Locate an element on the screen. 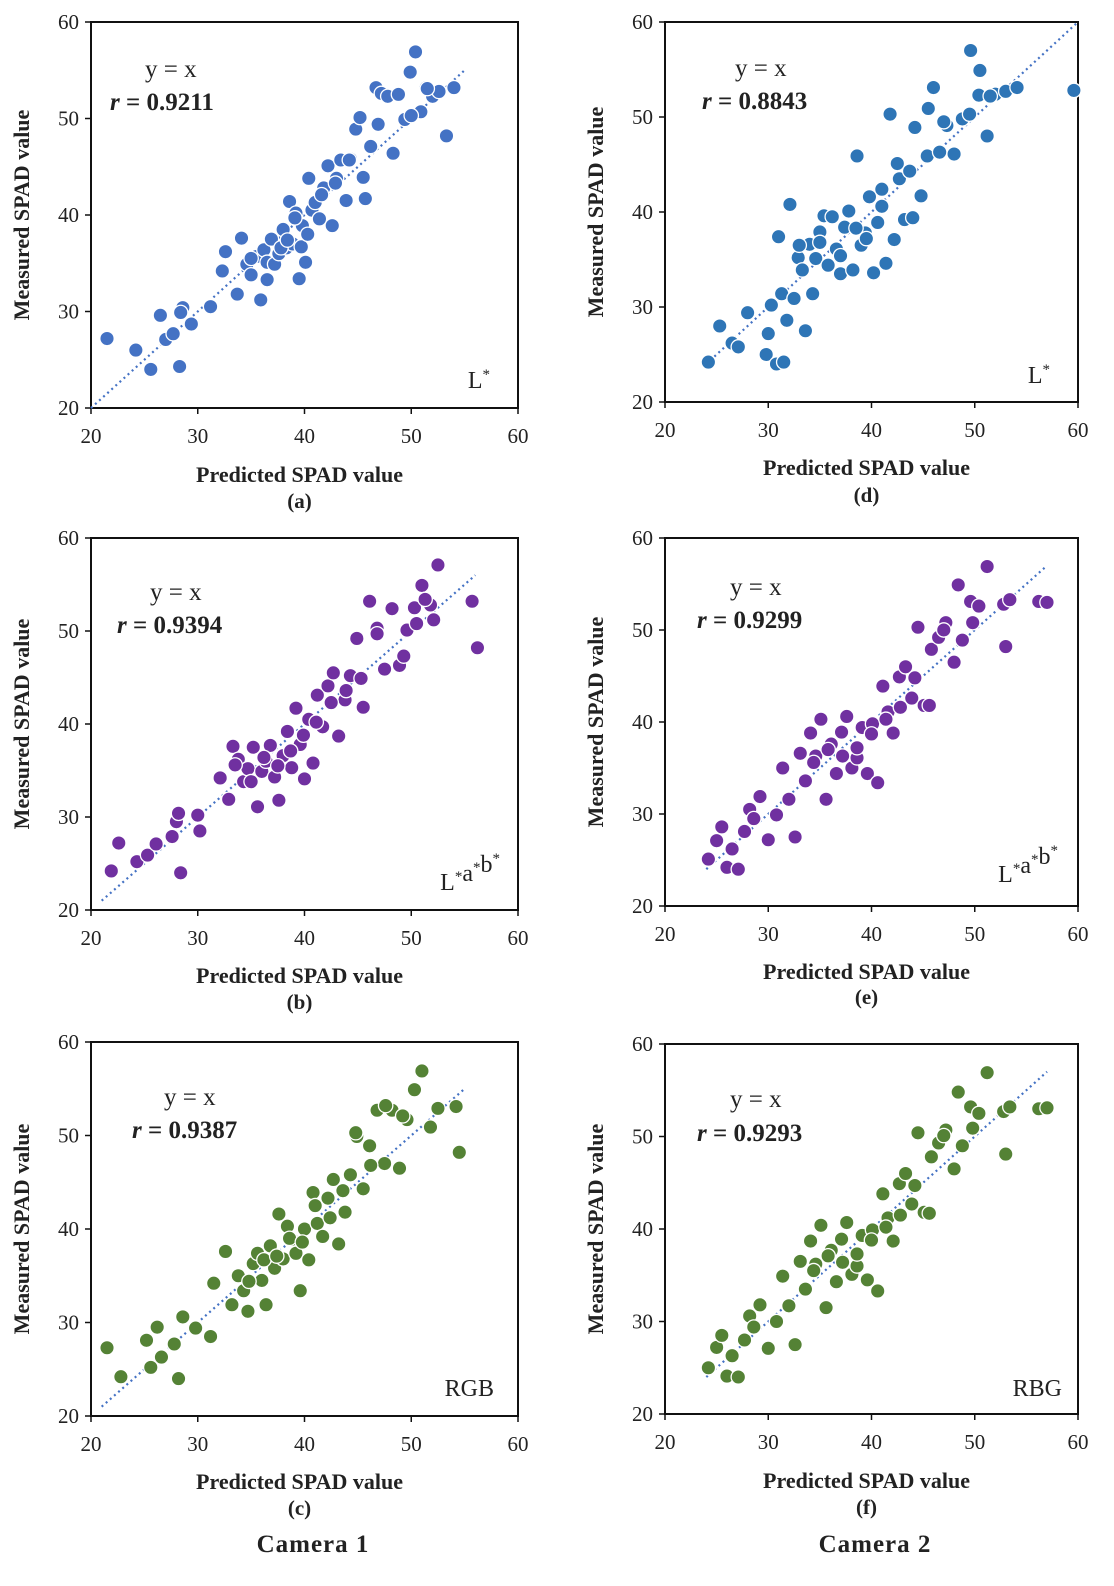 This screenshot has width=1114, height=1586. panel-label: (e) is located at coordinates (866, 997).